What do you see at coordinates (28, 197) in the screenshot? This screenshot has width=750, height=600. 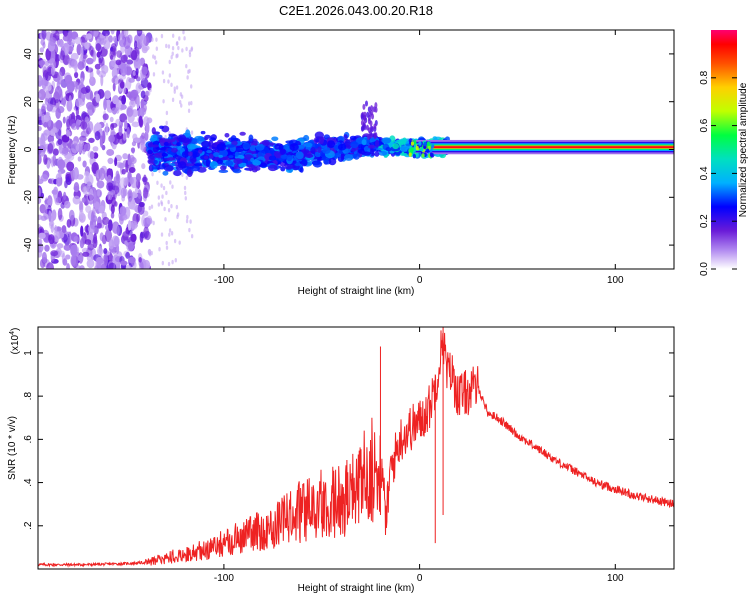 I see `spectrogram-y-tick-label: -20` at bounding box center [28, 197].